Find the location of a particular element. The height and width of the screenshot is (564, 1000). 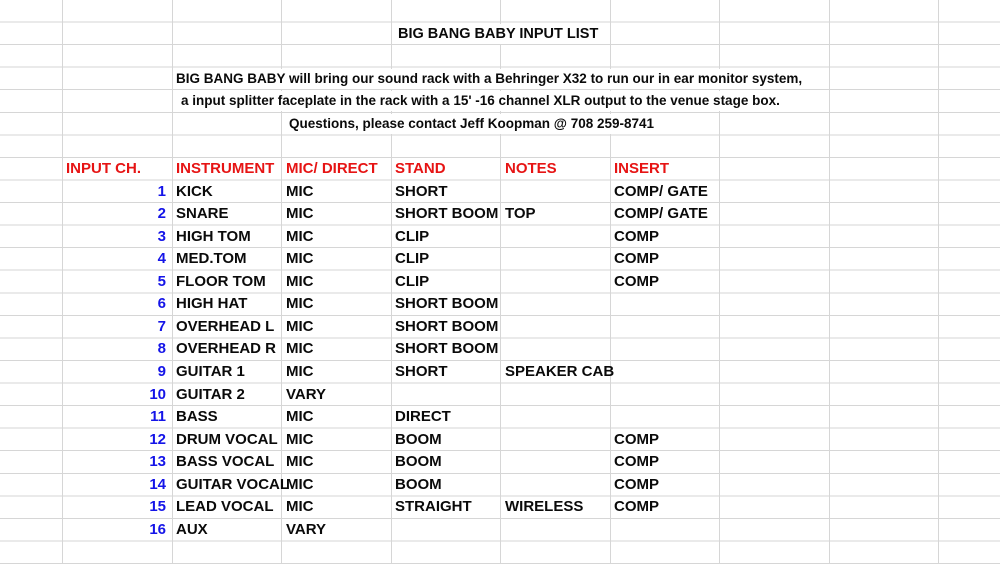

cell-notes: TOP is located at coordinates (520, 213).